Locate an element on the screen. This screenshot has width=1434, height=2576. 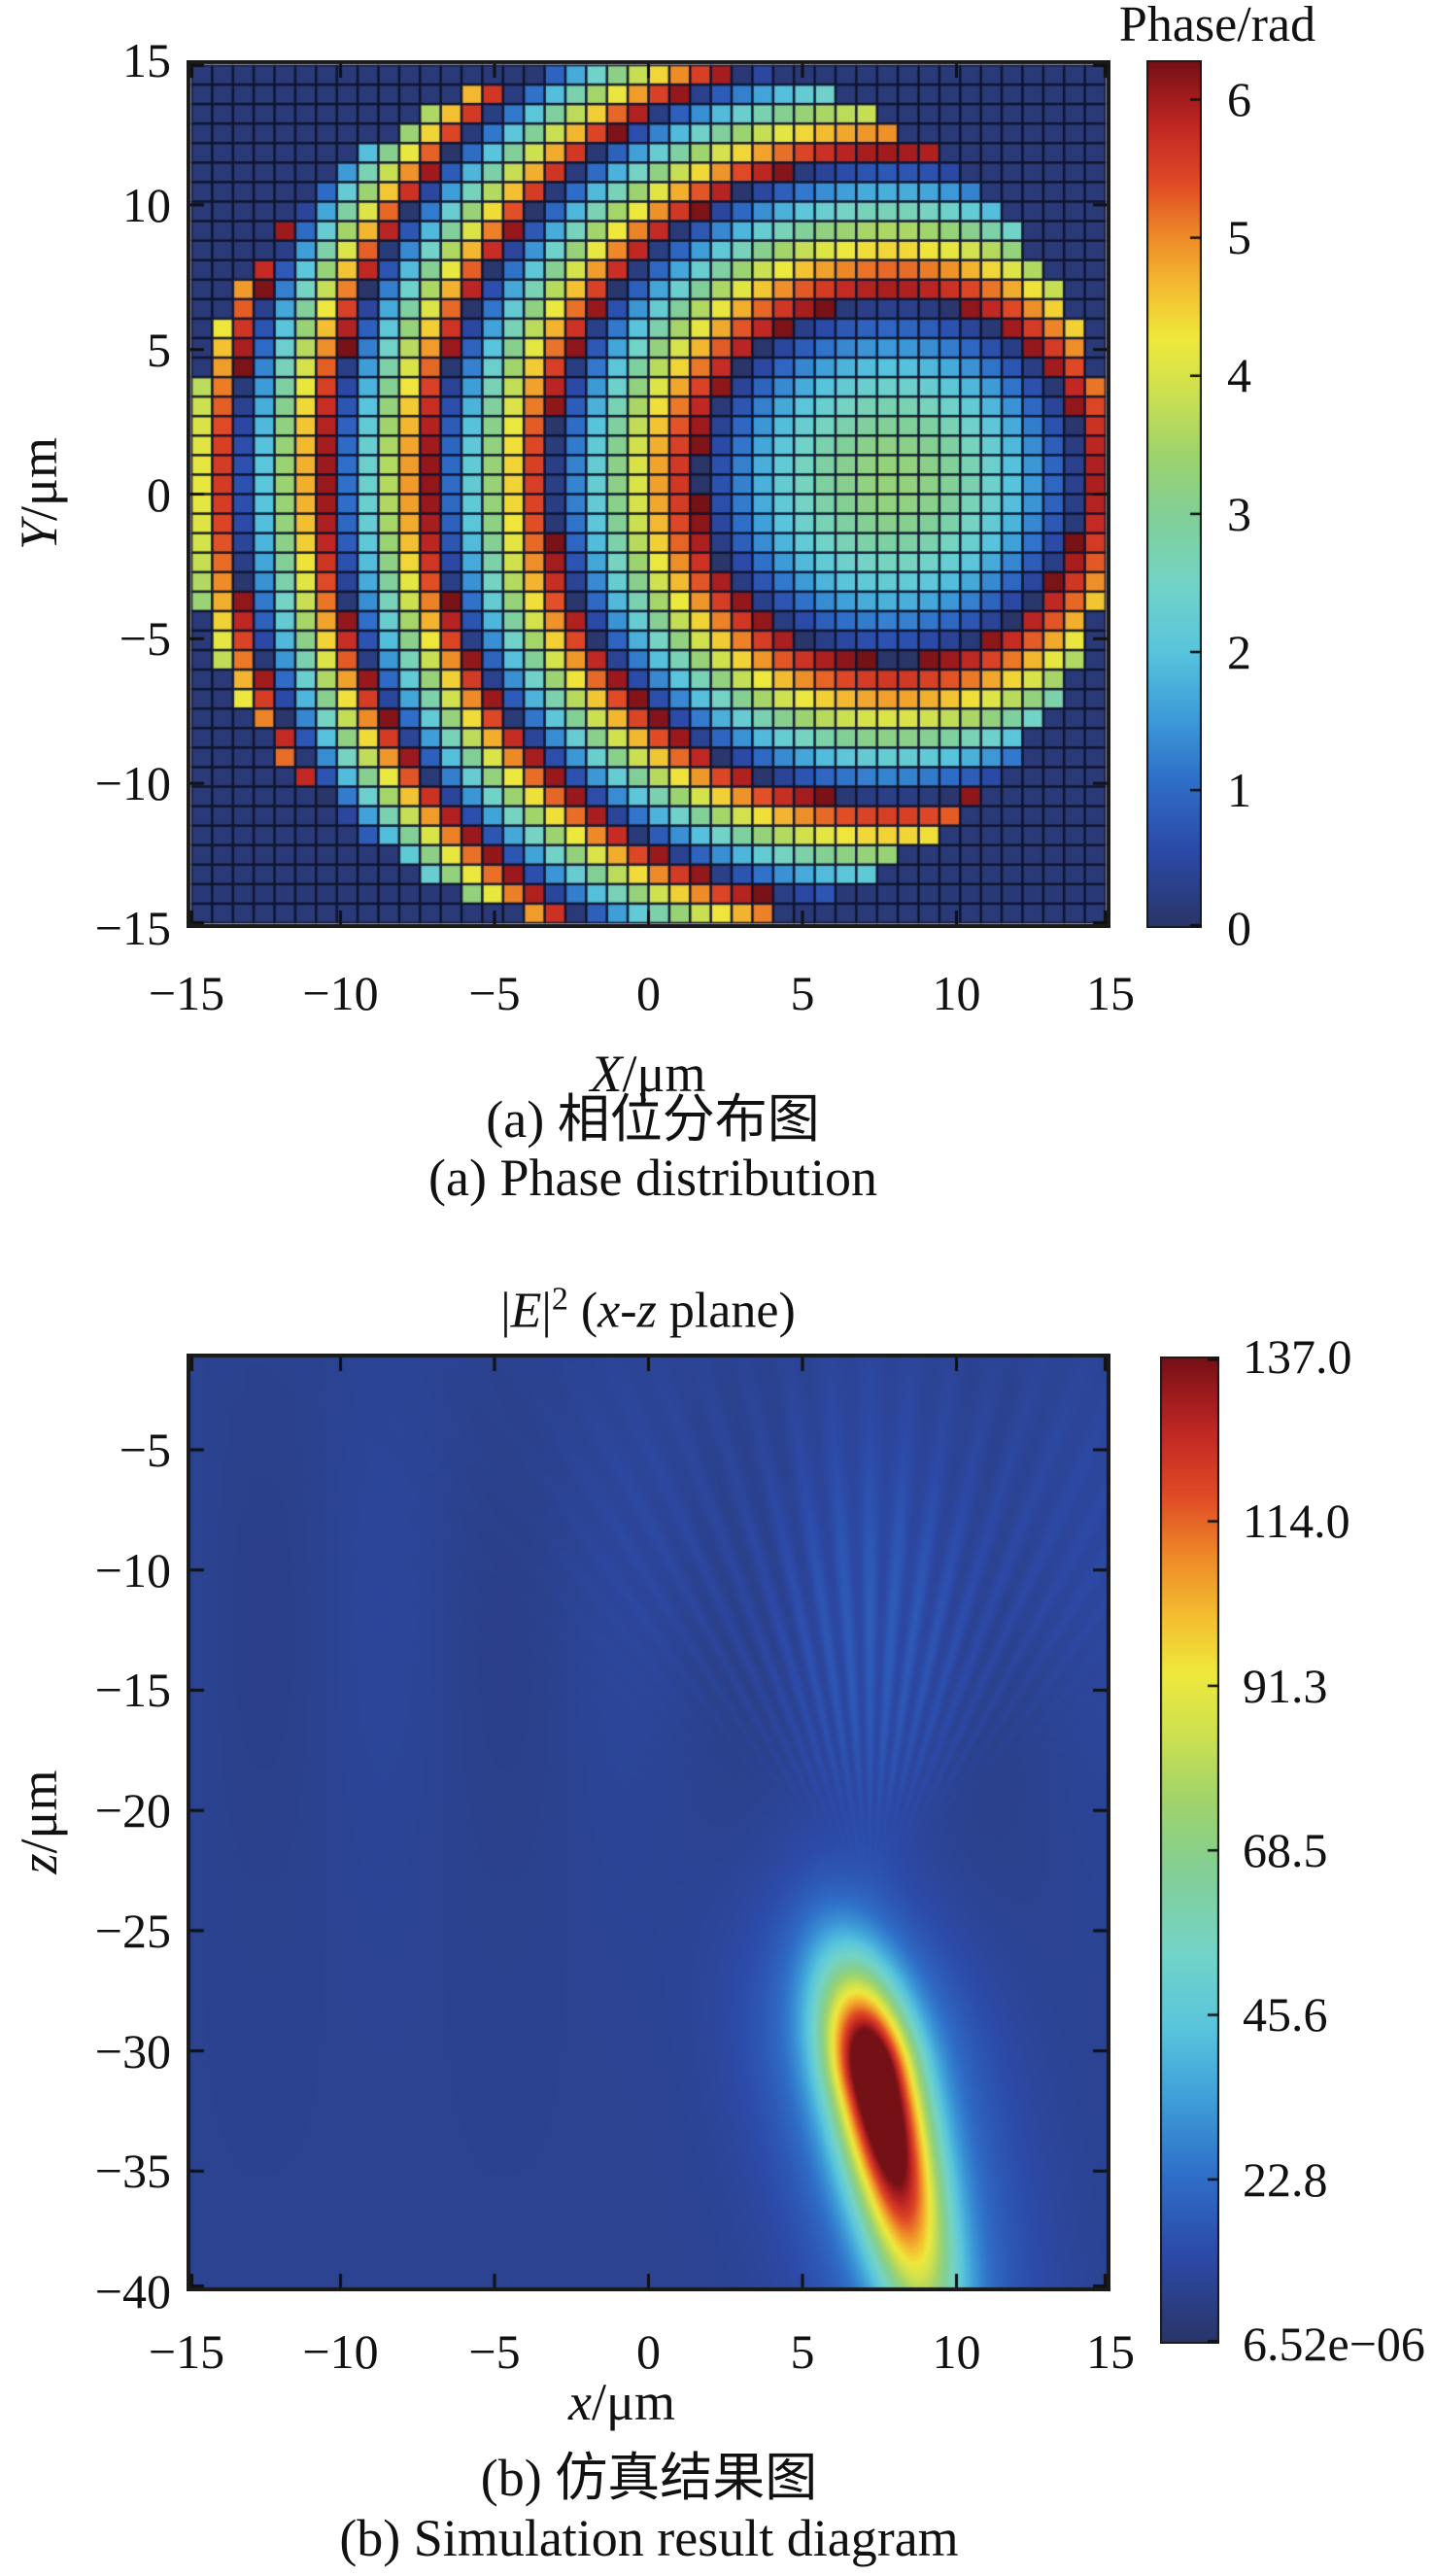
panel-a-x-tick-label: −10 is located at coordinates (340, 993).